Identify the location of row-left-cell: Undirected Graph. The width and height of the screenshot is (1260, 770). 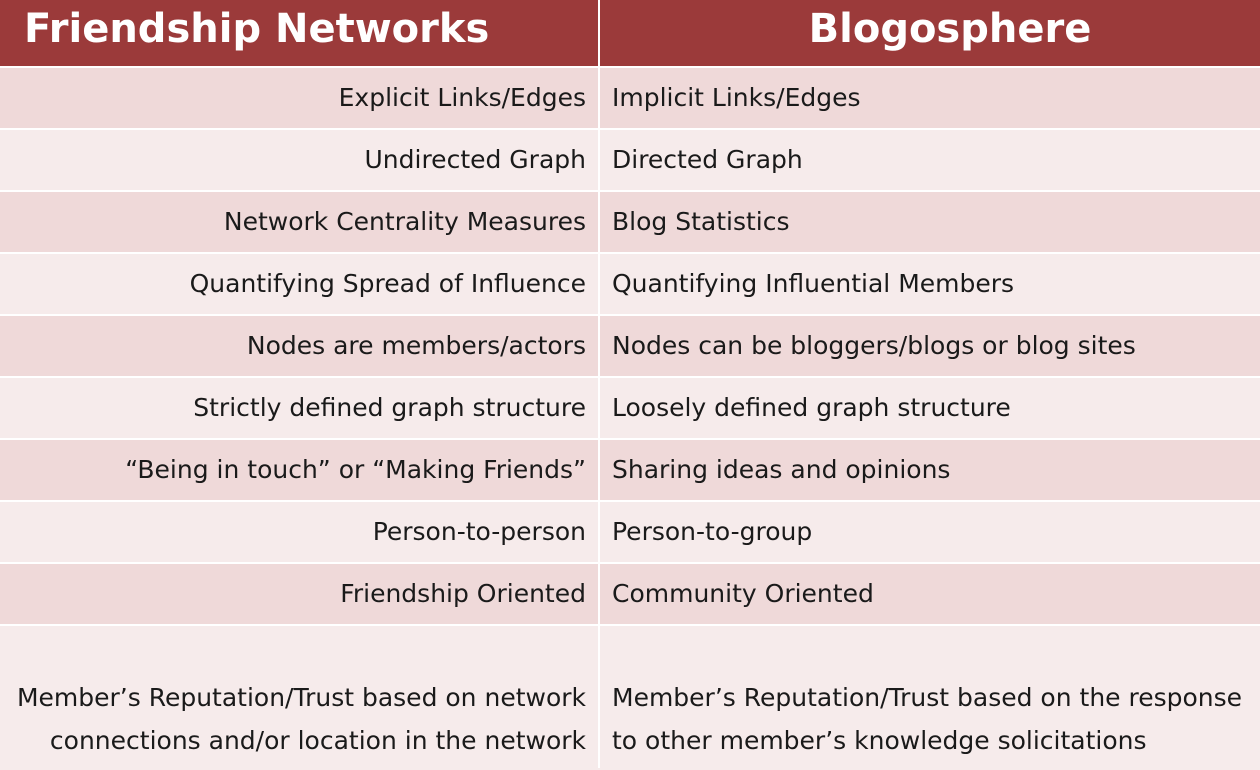
(300, 160).